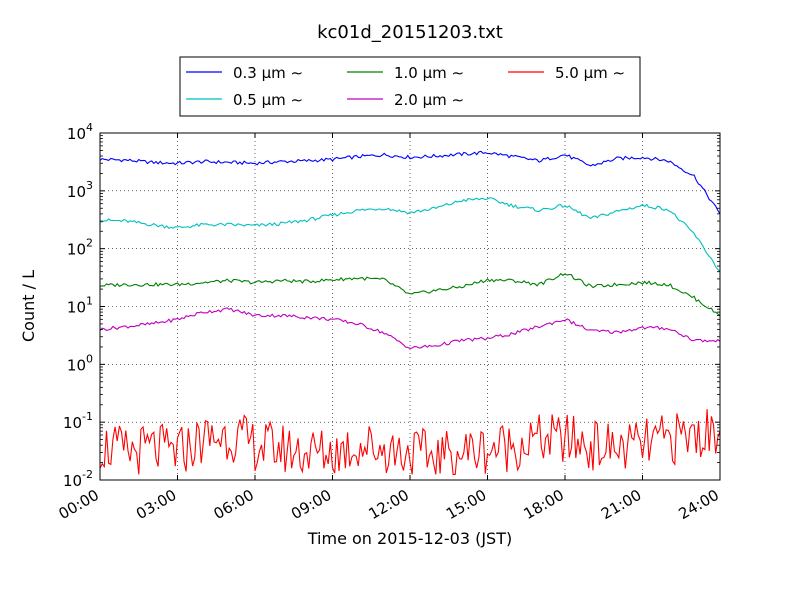  What do you see at coordinates (268, 73) in the screenshot?
I see `legend-label-1: 0.3 μm ∼` at bounding box center [268, 73].